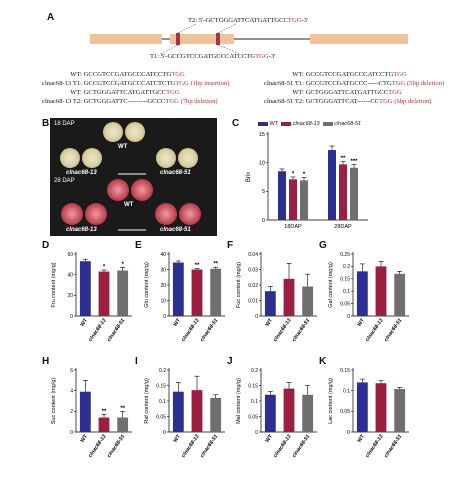 The height and width of the screenshot is (482, 474). What do you see at coordinates (122, 265) in the screenshot?
I see `significance-label: *` at bounding box center [122, 265].